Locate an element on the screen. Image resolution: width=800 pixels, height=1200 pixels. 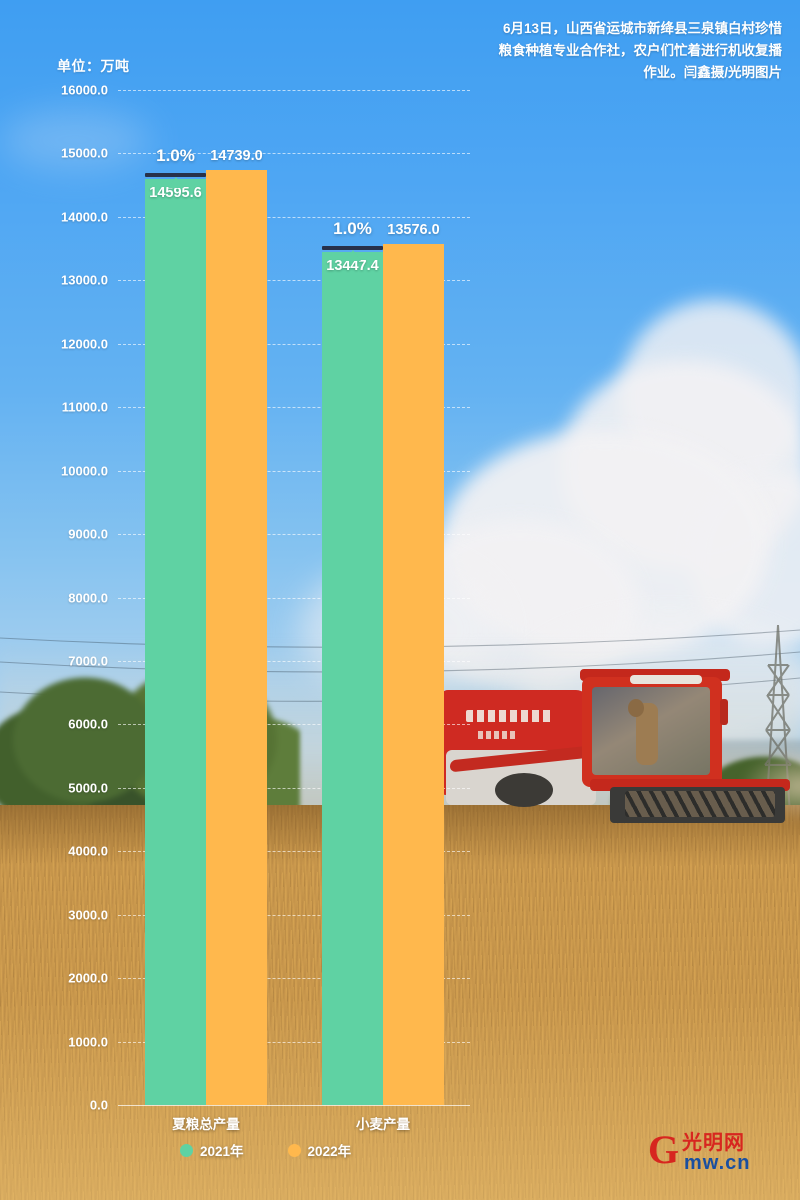
y-axis-tick-label: 16000.0 is located at coordinates (84, 90).